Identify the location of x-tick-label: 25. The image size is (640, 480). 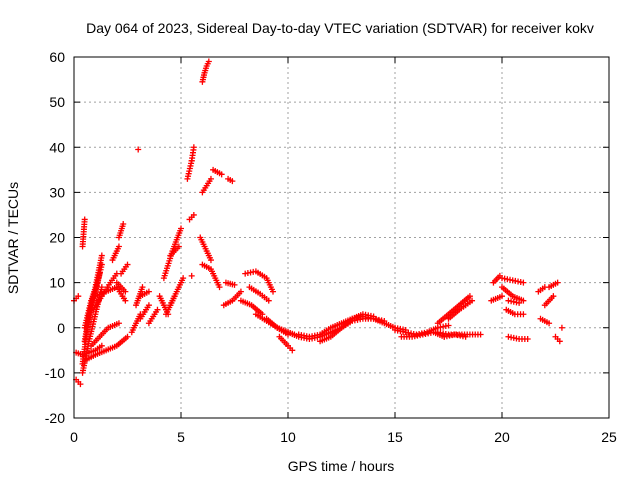
(609, 437).